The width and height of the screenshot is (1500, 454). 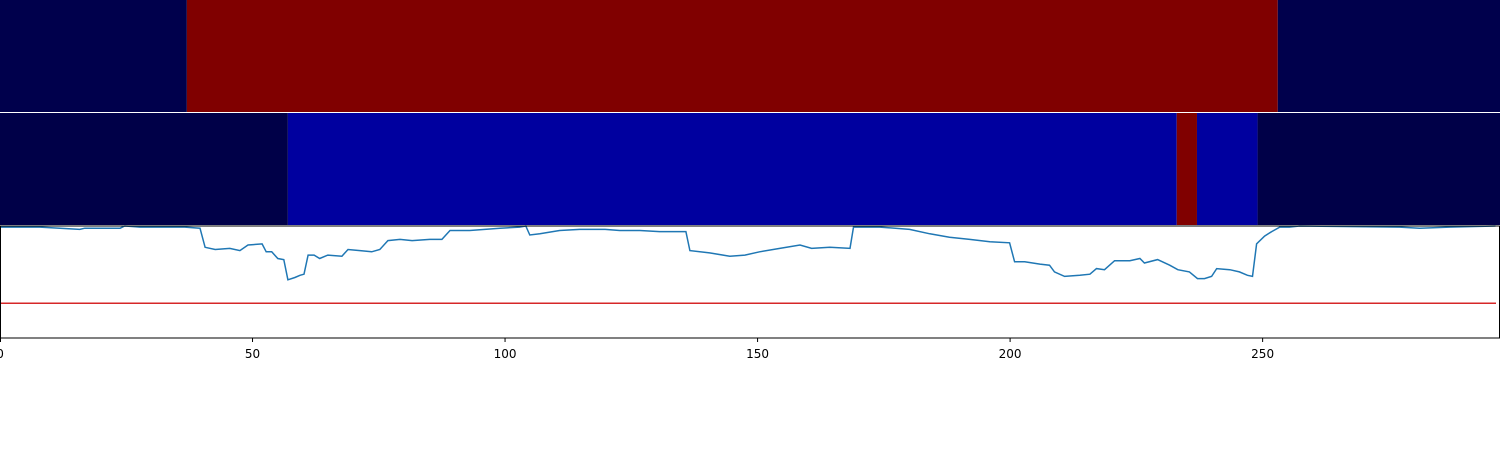 I want to click on x-tick-label: 150, so click(x=757, y=354).